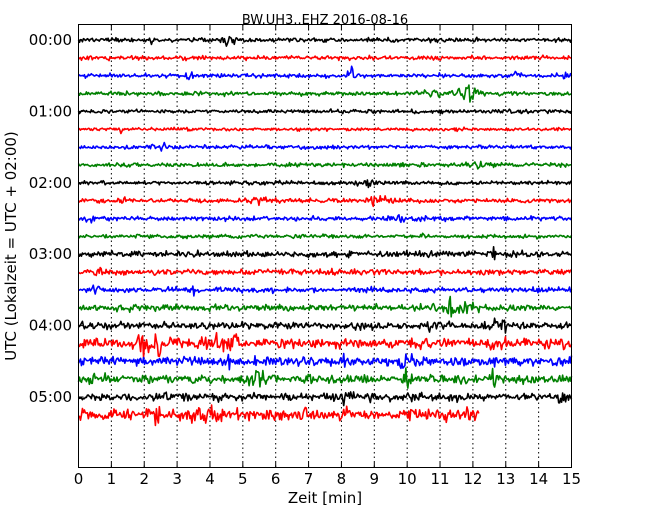  What do you see at coordinates (538, 479) in the screenshot?
I see `x-tick-label: 14` at bounding box center [538, 479].